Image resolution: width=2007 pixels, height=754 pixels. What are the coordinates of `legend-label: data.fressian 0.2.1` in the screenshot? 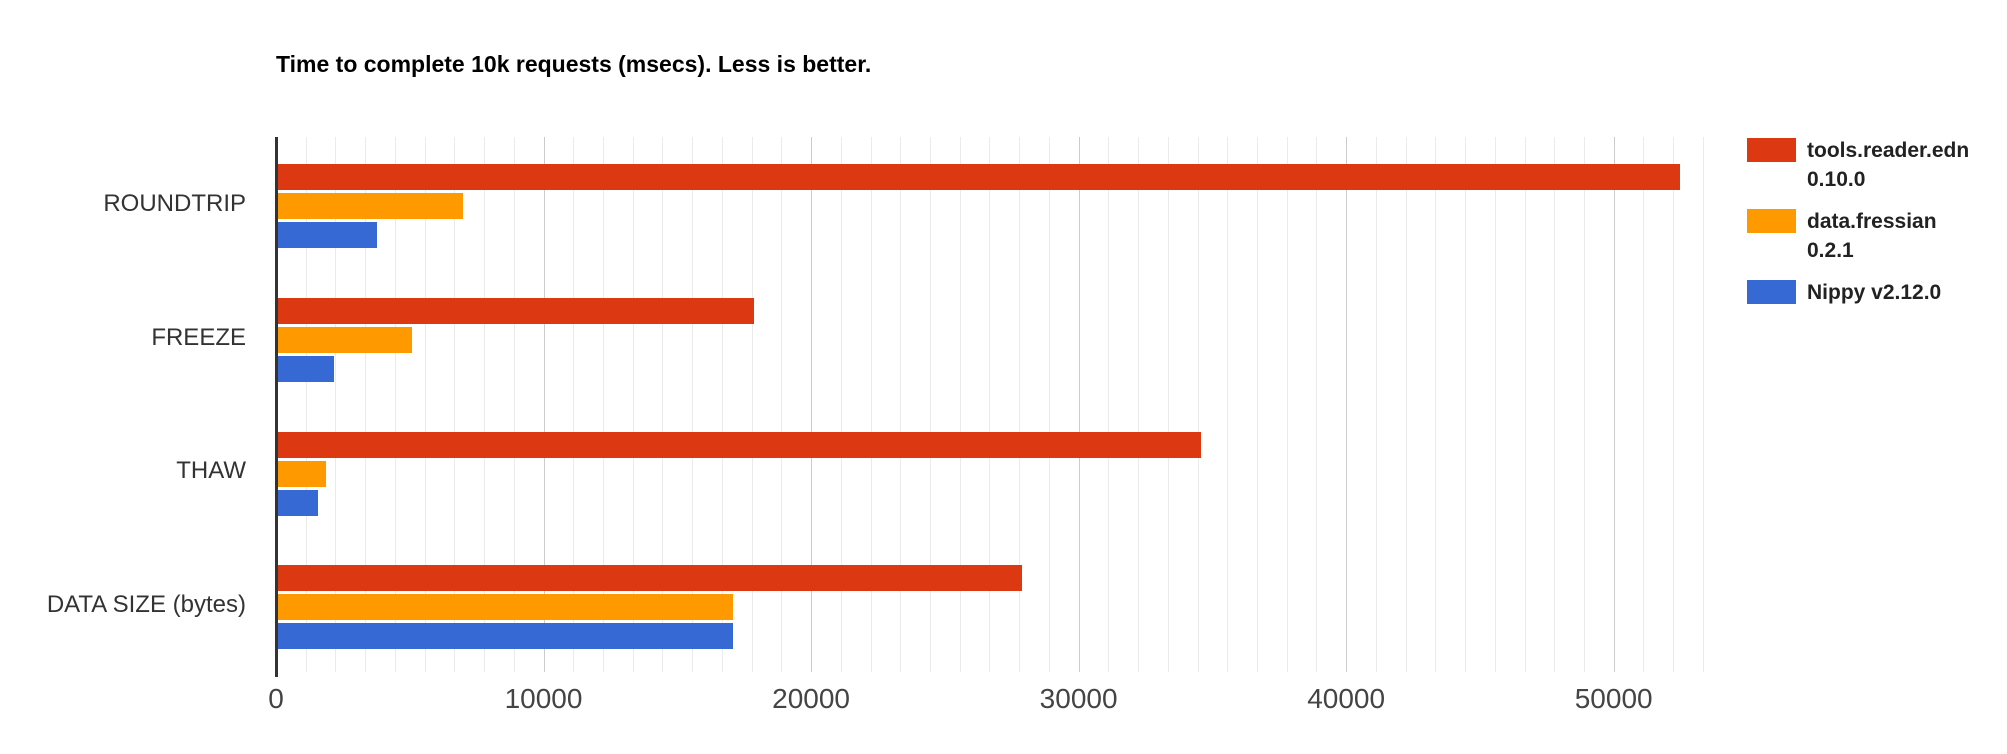 It's located at (1872, 236).